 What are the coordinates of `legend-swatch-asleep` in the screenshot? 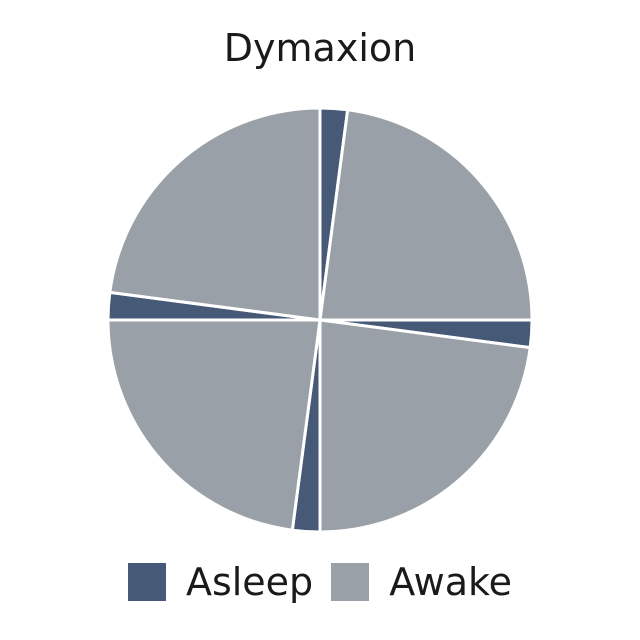 It's located at (146, 582).